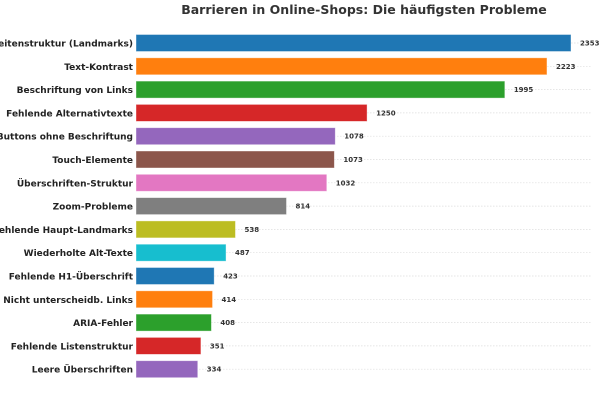  Describe the element at coordinates (68, 301) in the screenshot. I see `category-label: Nicht unterscheidb. Links` at that location.